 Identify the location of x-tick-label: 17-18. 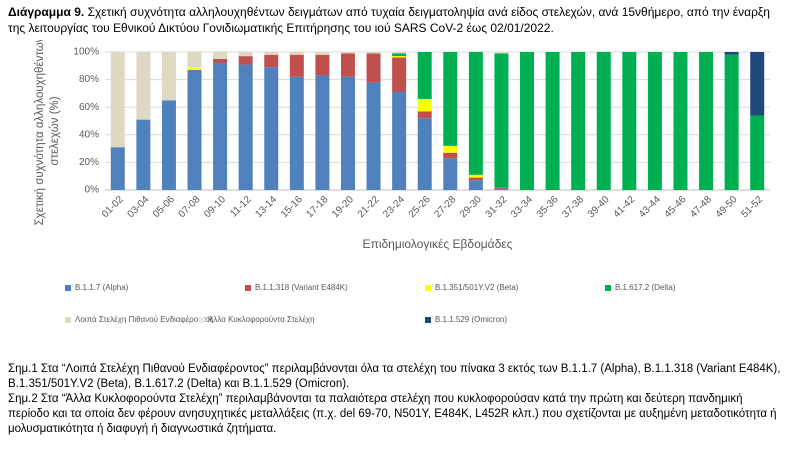
(318, 207).